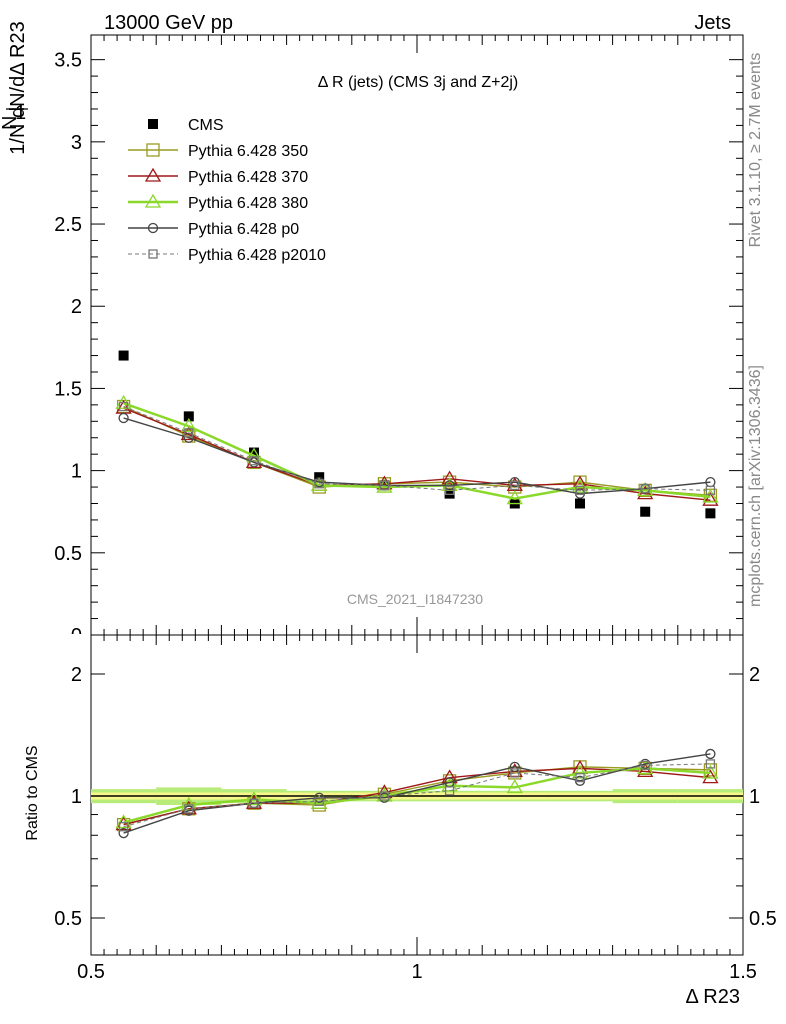 The width and height of the screenshot is (786, 1024). I want to click on legend-label-p370: Pythia 6.428 370, so click(248, 177).